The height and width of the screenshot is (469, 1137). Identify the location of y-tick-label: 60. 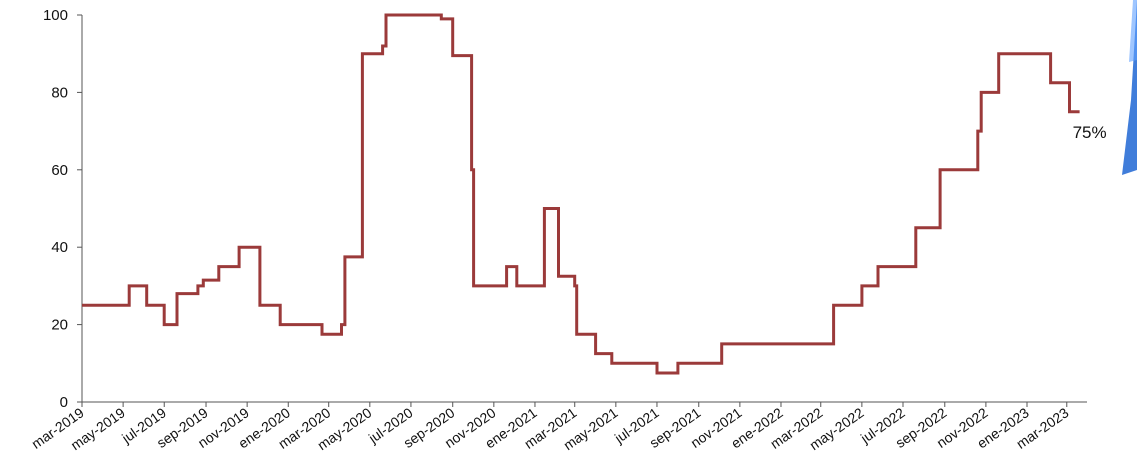
(59, 170).